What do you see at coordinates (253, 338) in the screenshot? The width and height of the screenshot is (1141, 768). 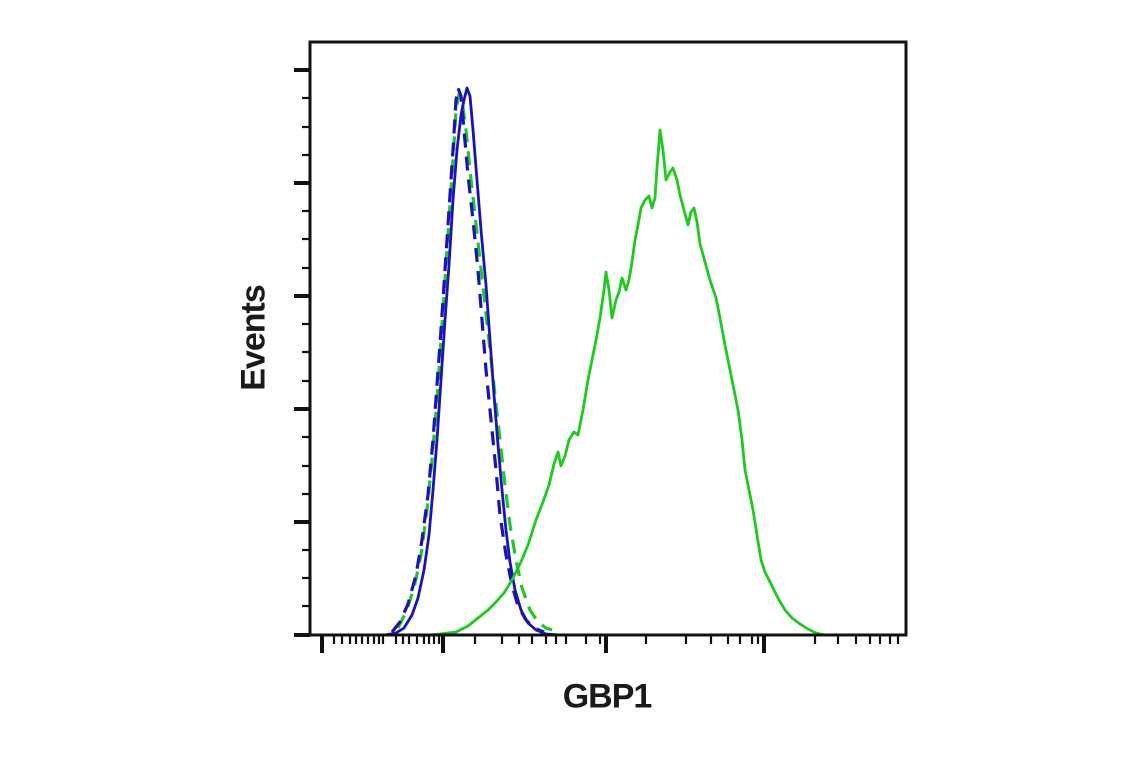 I see `y-axis-label: Events` at bounding box center [253, 338].